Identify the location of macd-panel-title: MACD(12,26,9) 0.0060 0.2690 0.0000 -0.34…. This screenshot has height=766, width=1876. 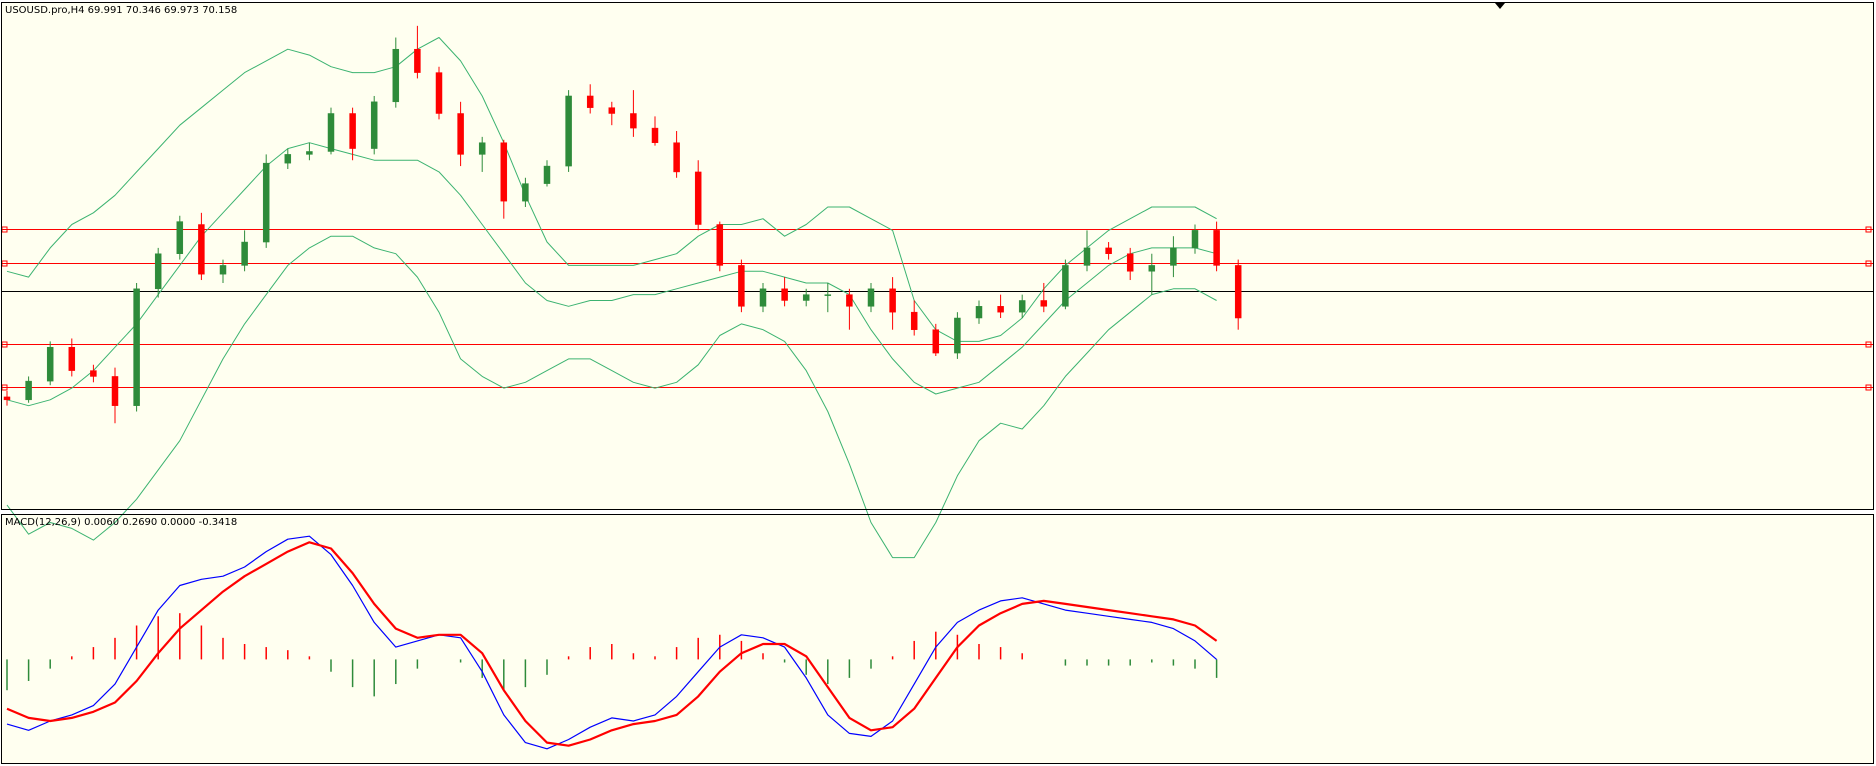
(121, 522).